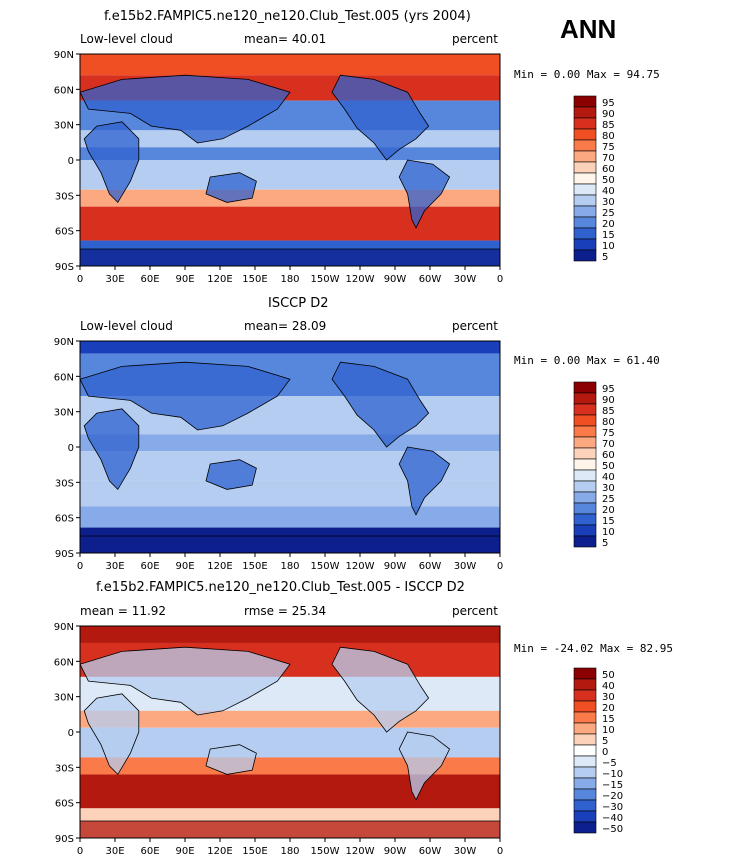 The image size is (733, 864). What do you see at coordinates (64, 196) in the screenshot?
I see `lat-tick-label: 30S` at bounding box center [64, 196].